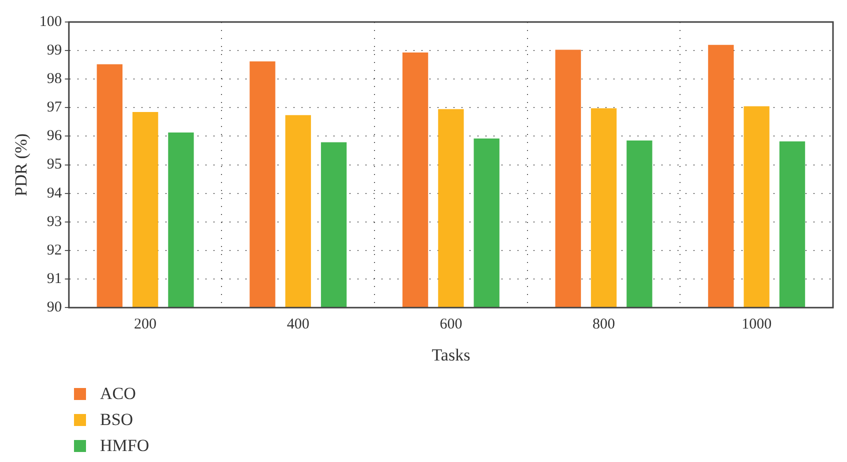 Image resolution: width=847 pixels, height=462 pixels. I want to click on y-tick-label: 96, so click(54, 136).